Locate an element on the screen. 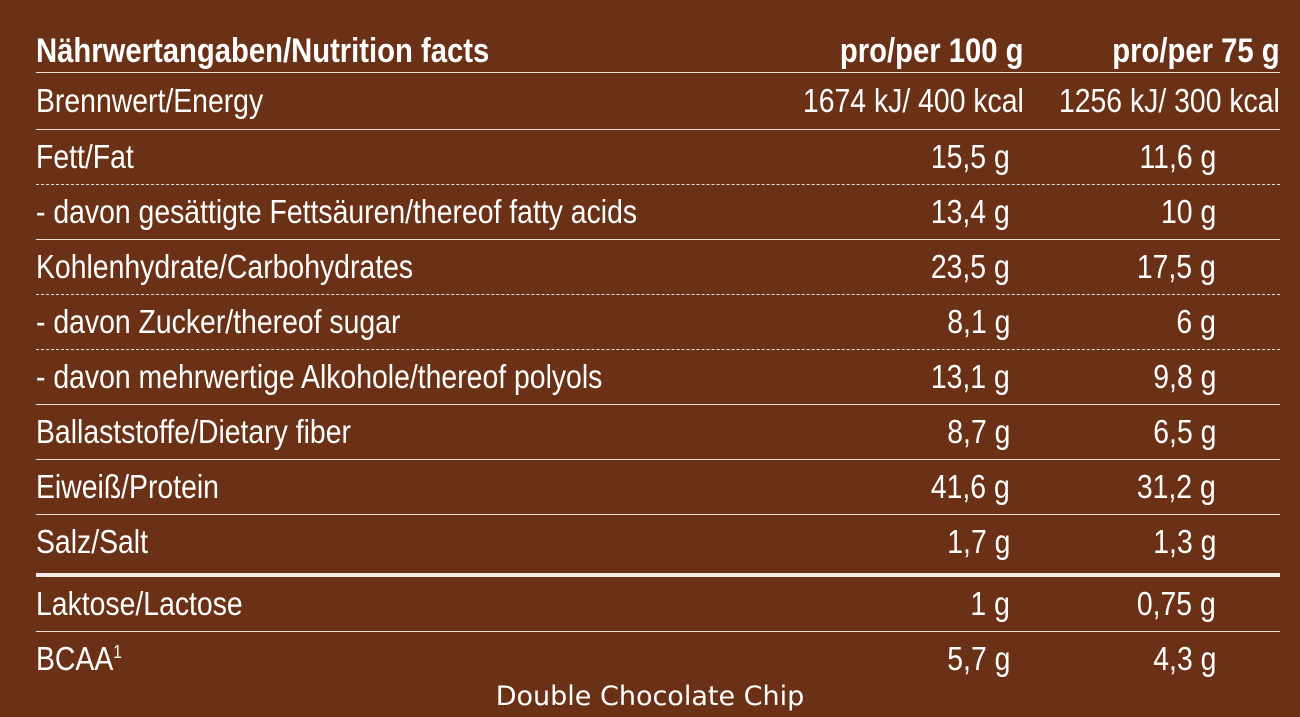 The image size is (1300, 717). row-value-per-75g: 1256 kJ/ 300 kcal is located at coordinates (1169, 100).